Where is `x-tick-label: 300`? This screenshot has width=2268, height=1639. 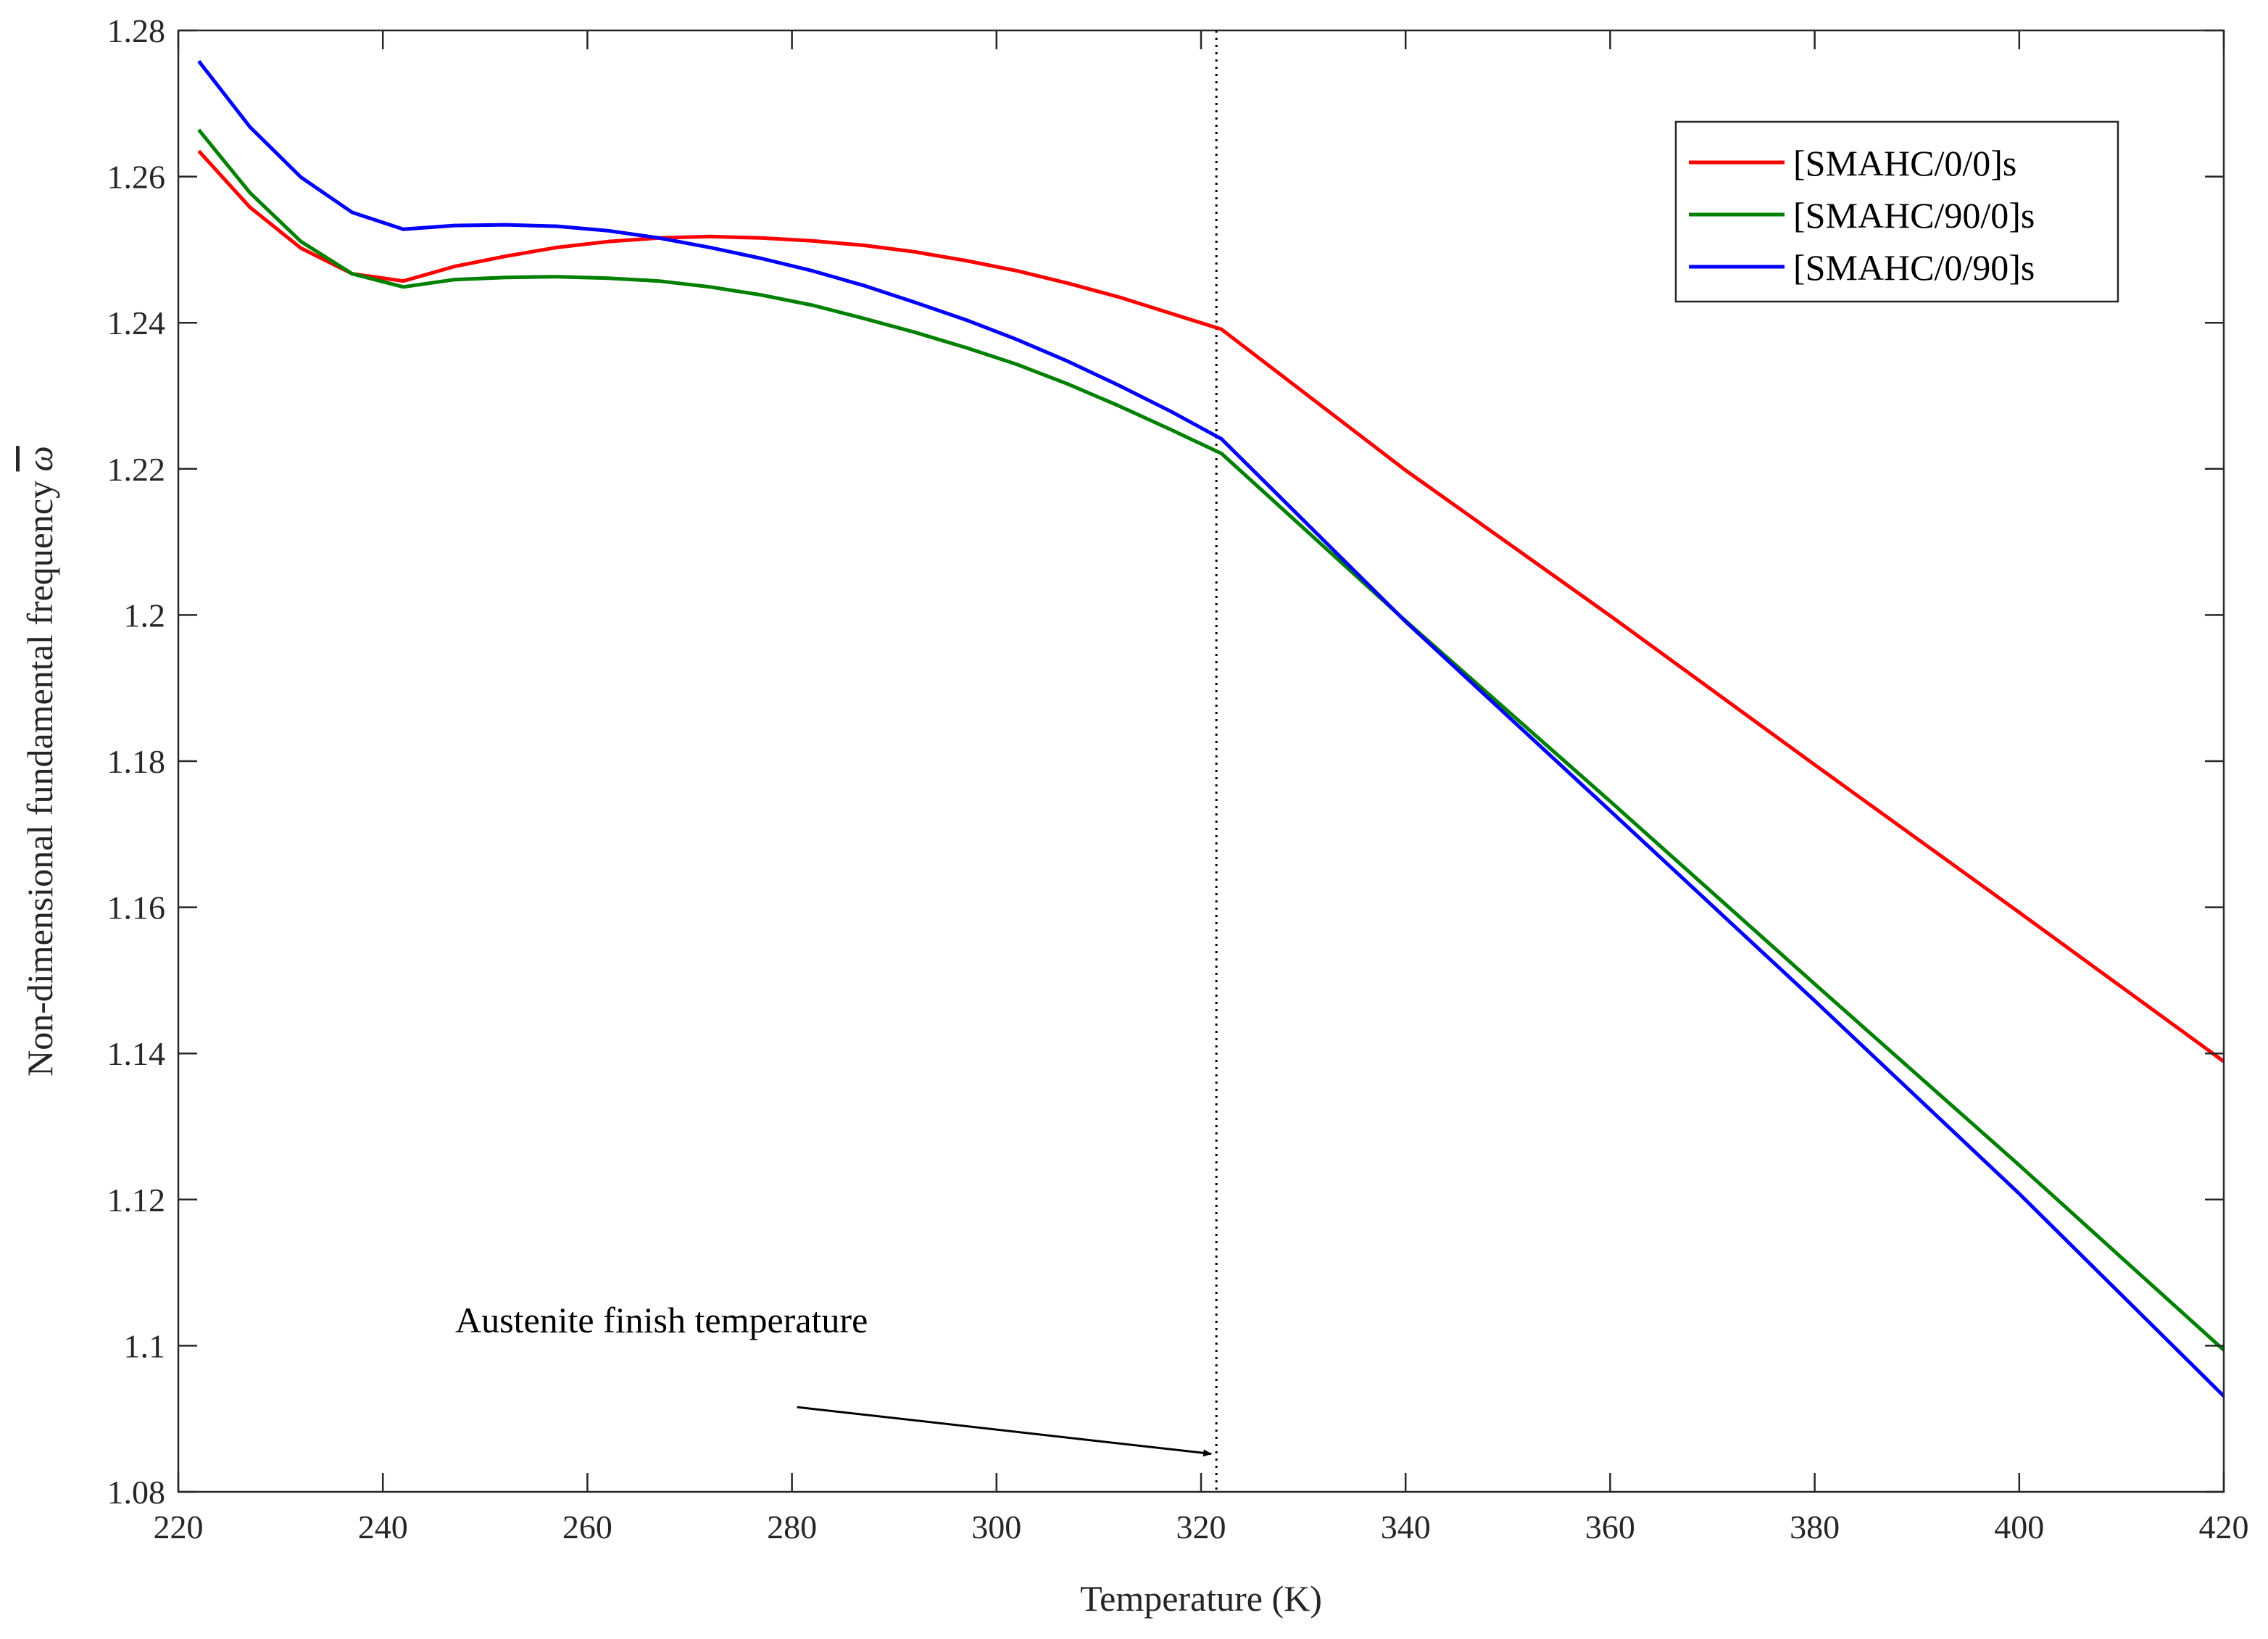
x-tick-label: 300 is located at coordinates (996, 1527).